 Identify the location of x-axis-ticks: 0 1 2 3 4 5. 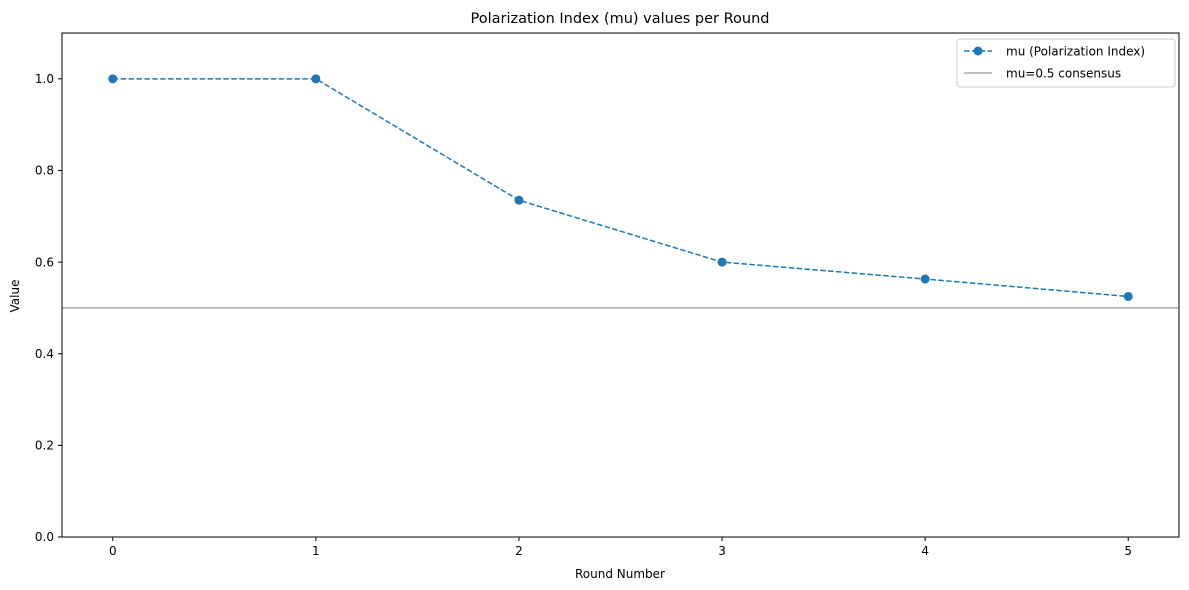
(620, 547).